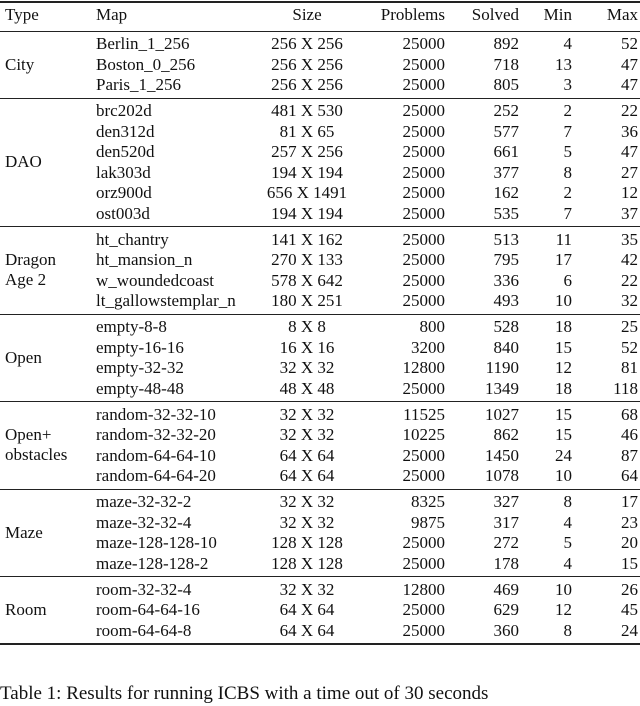  Describe the element at coordinates (140, 347) in the screenshot. I see `cell-map: empty-16-16` at that location.